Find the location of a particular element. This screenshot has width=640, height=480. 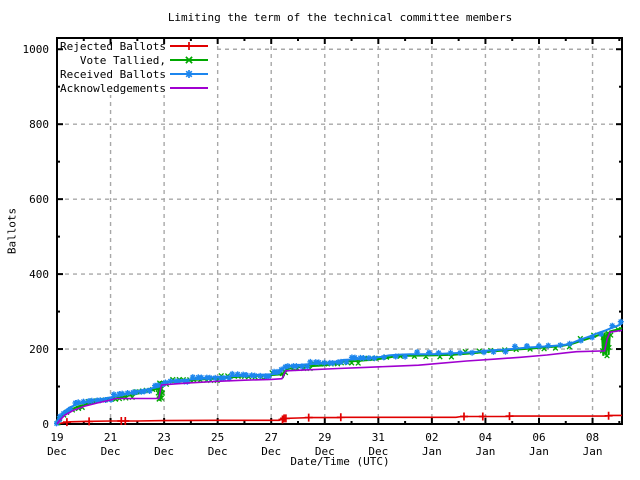

x-tick-label: 04 is located at coordinates (486, 437).